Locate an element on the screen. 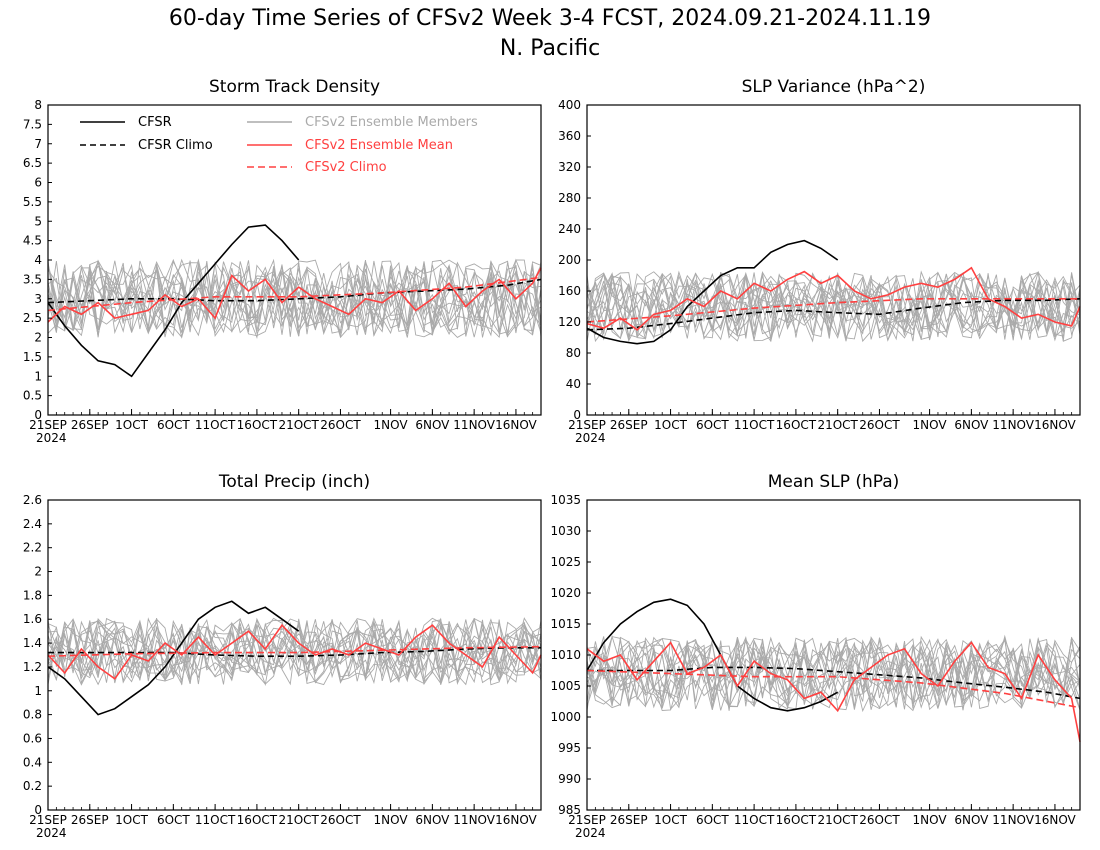  y-tick-label: 1010 is located at coordinates (565, 655).